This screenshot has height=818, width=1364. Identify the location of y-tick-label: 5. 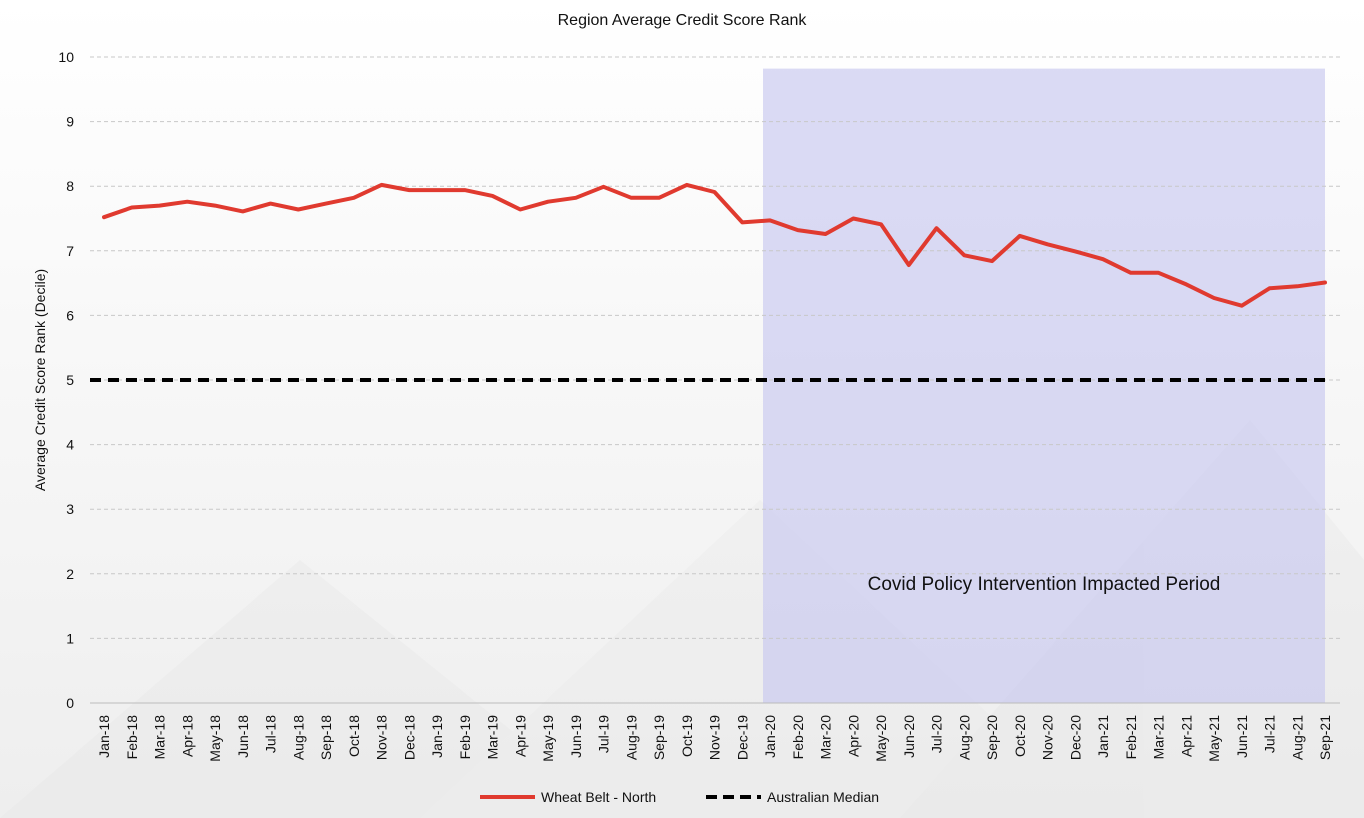
(70, 380).